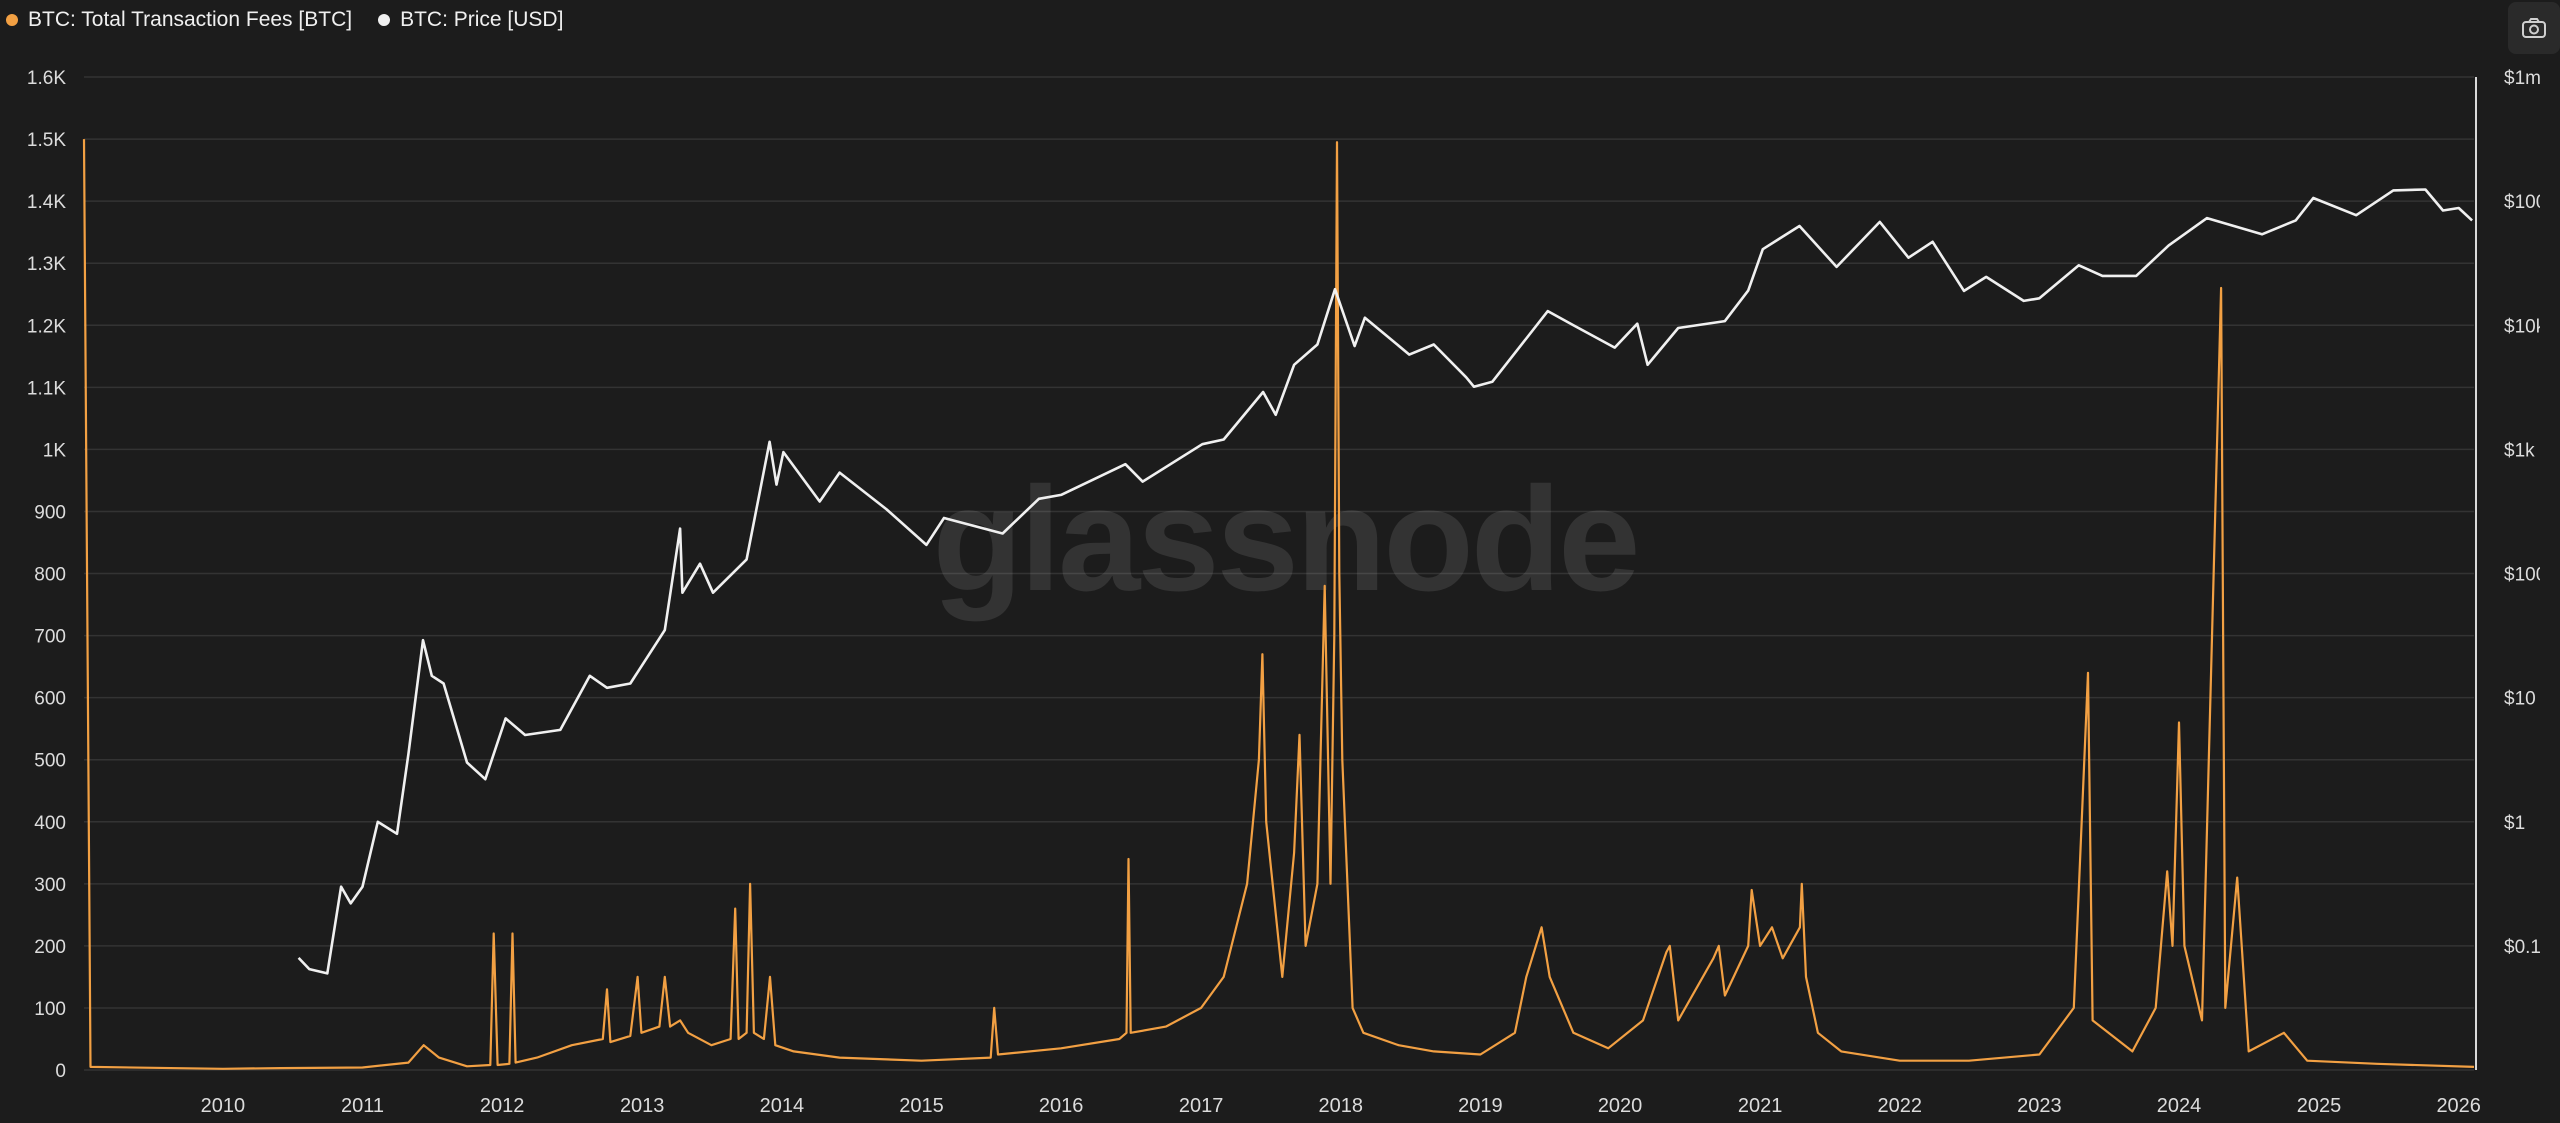 The height and width of the screenshot is (1123, 2560). I want to click on x-tick-label: 2018, so click(1341, 1106).